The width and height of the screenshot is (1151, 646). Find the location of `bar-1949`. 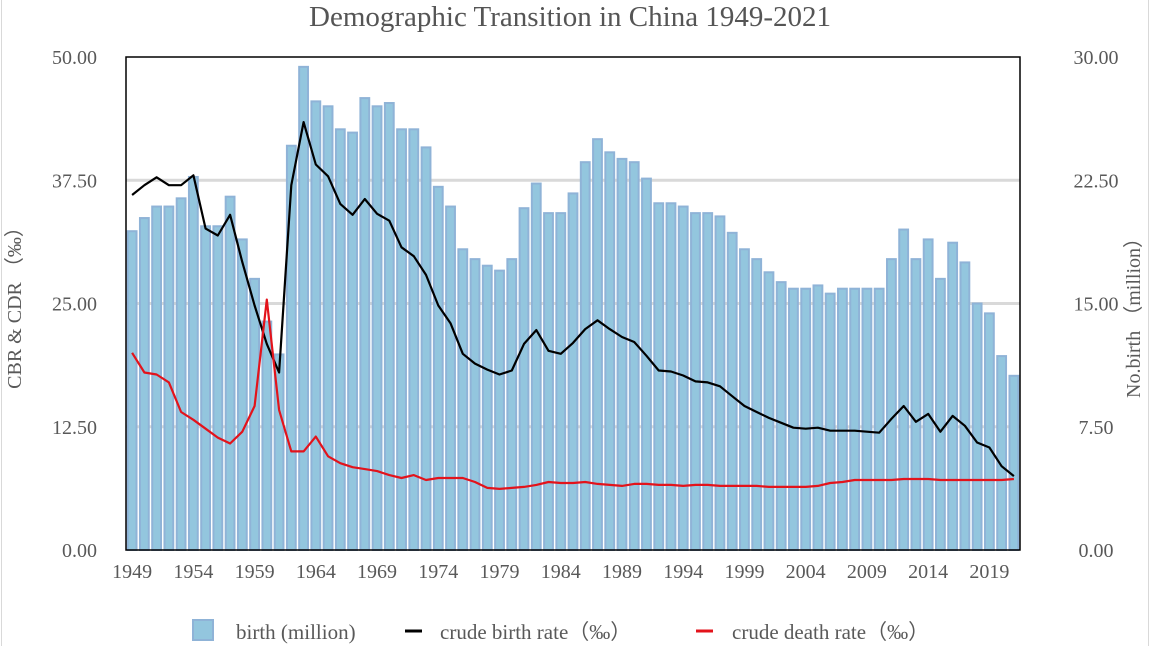

bar-1949 is located at coordinates (132, 390).